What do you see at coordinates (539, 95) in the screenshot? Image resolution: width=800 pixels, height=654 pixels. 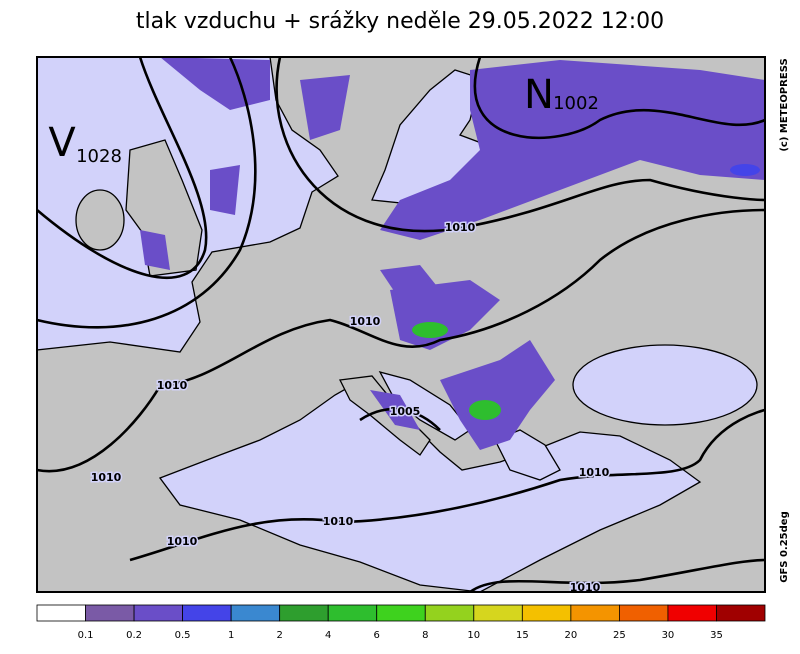 I see `center-letter: N` at bounding box center [539, 95].